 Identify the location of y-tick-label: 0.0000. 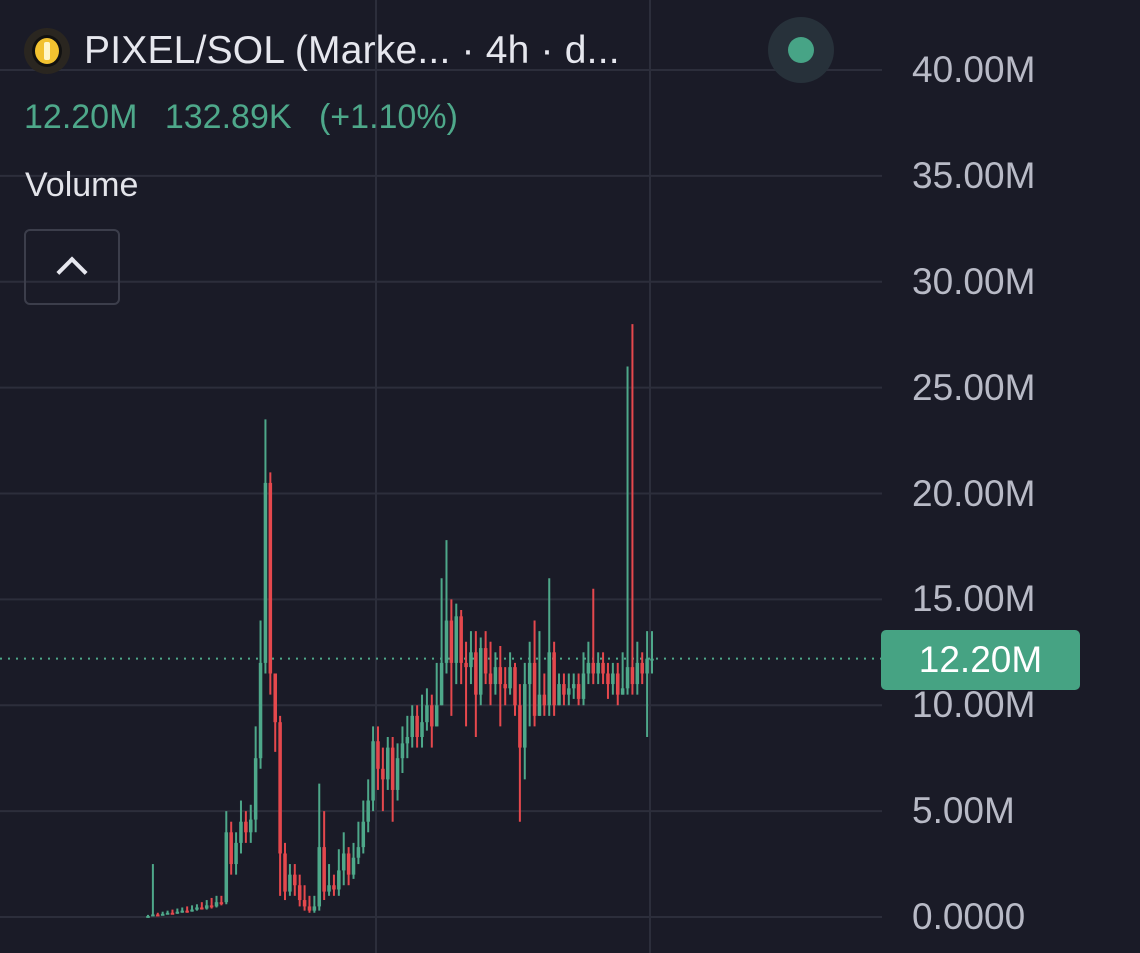
(969, 916).